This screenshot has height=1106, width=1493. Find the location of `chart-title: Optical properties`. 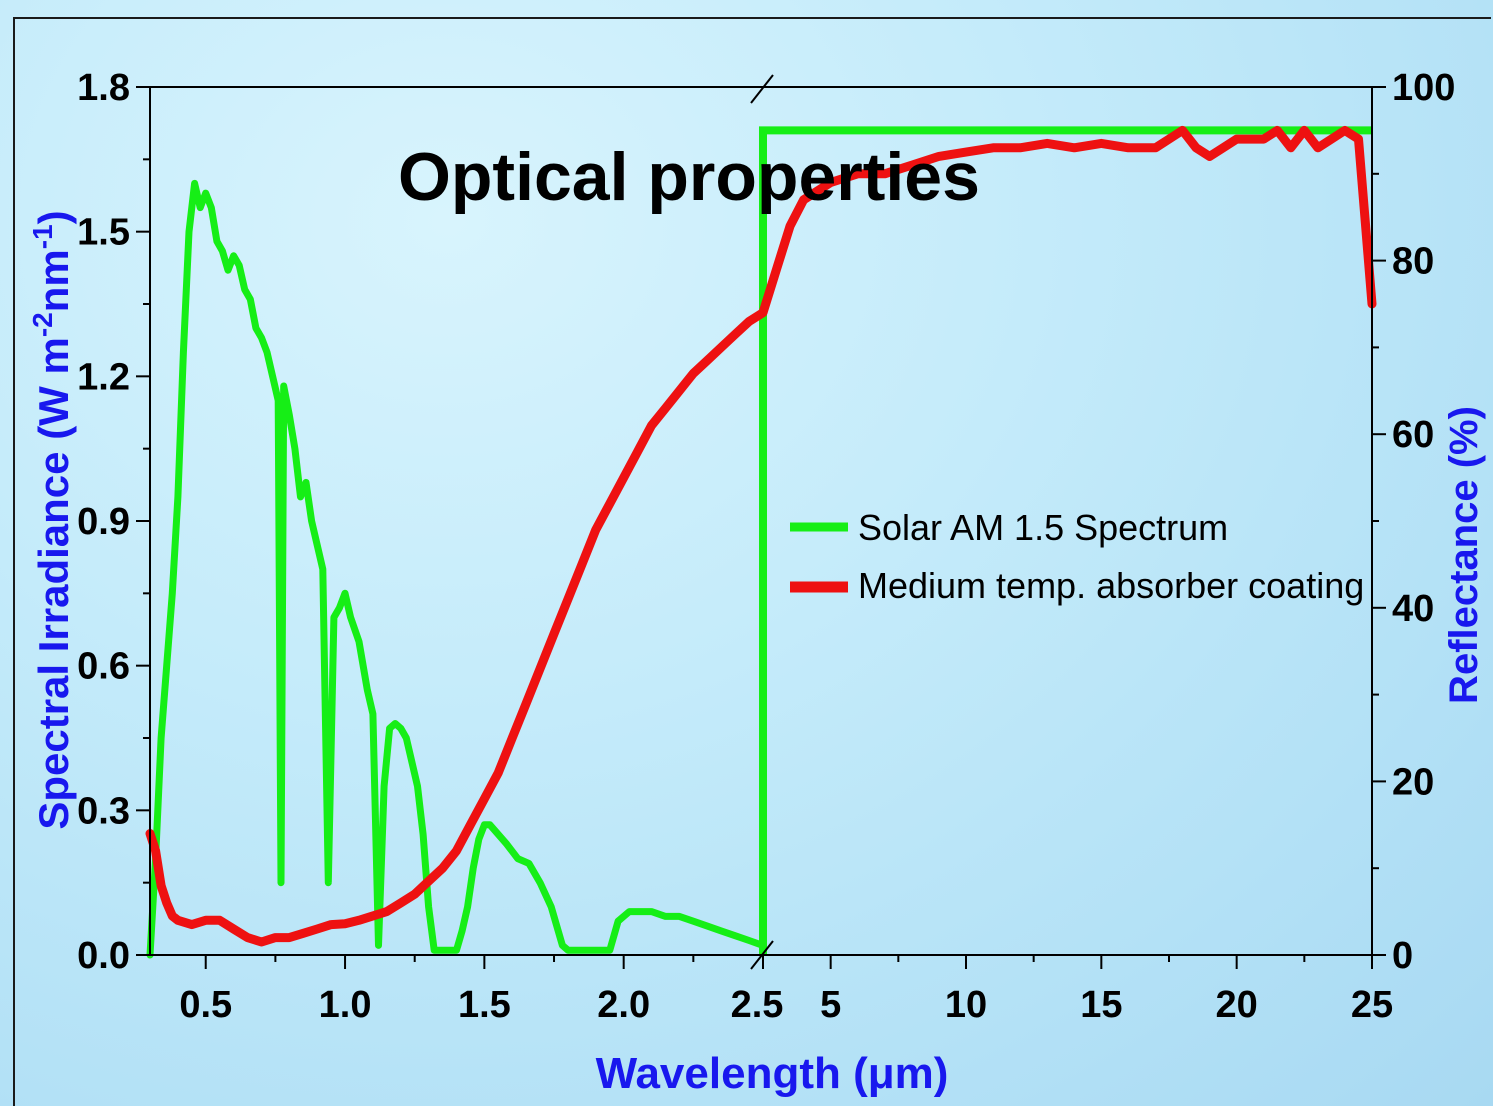

chart-title: Optical properties is located at coordinates (689, 177).